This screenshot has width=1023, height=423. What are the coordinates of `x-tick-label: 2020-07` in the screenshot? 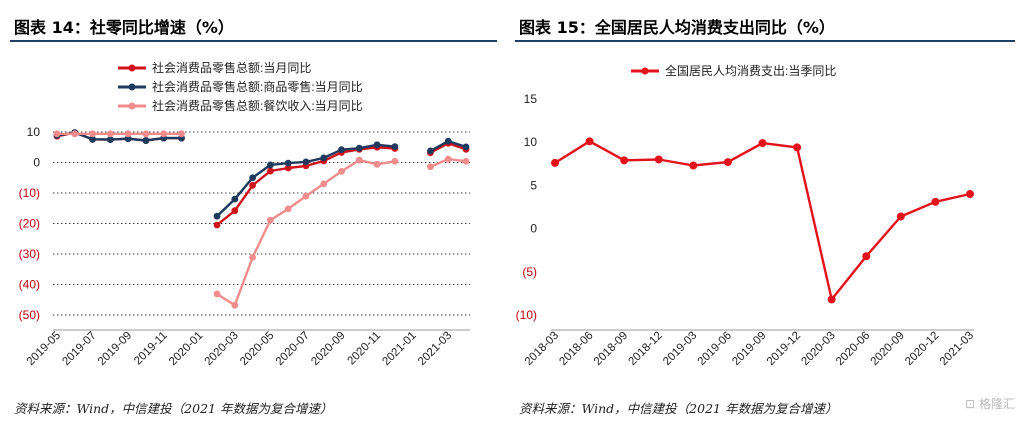 It's located at (293, 349).